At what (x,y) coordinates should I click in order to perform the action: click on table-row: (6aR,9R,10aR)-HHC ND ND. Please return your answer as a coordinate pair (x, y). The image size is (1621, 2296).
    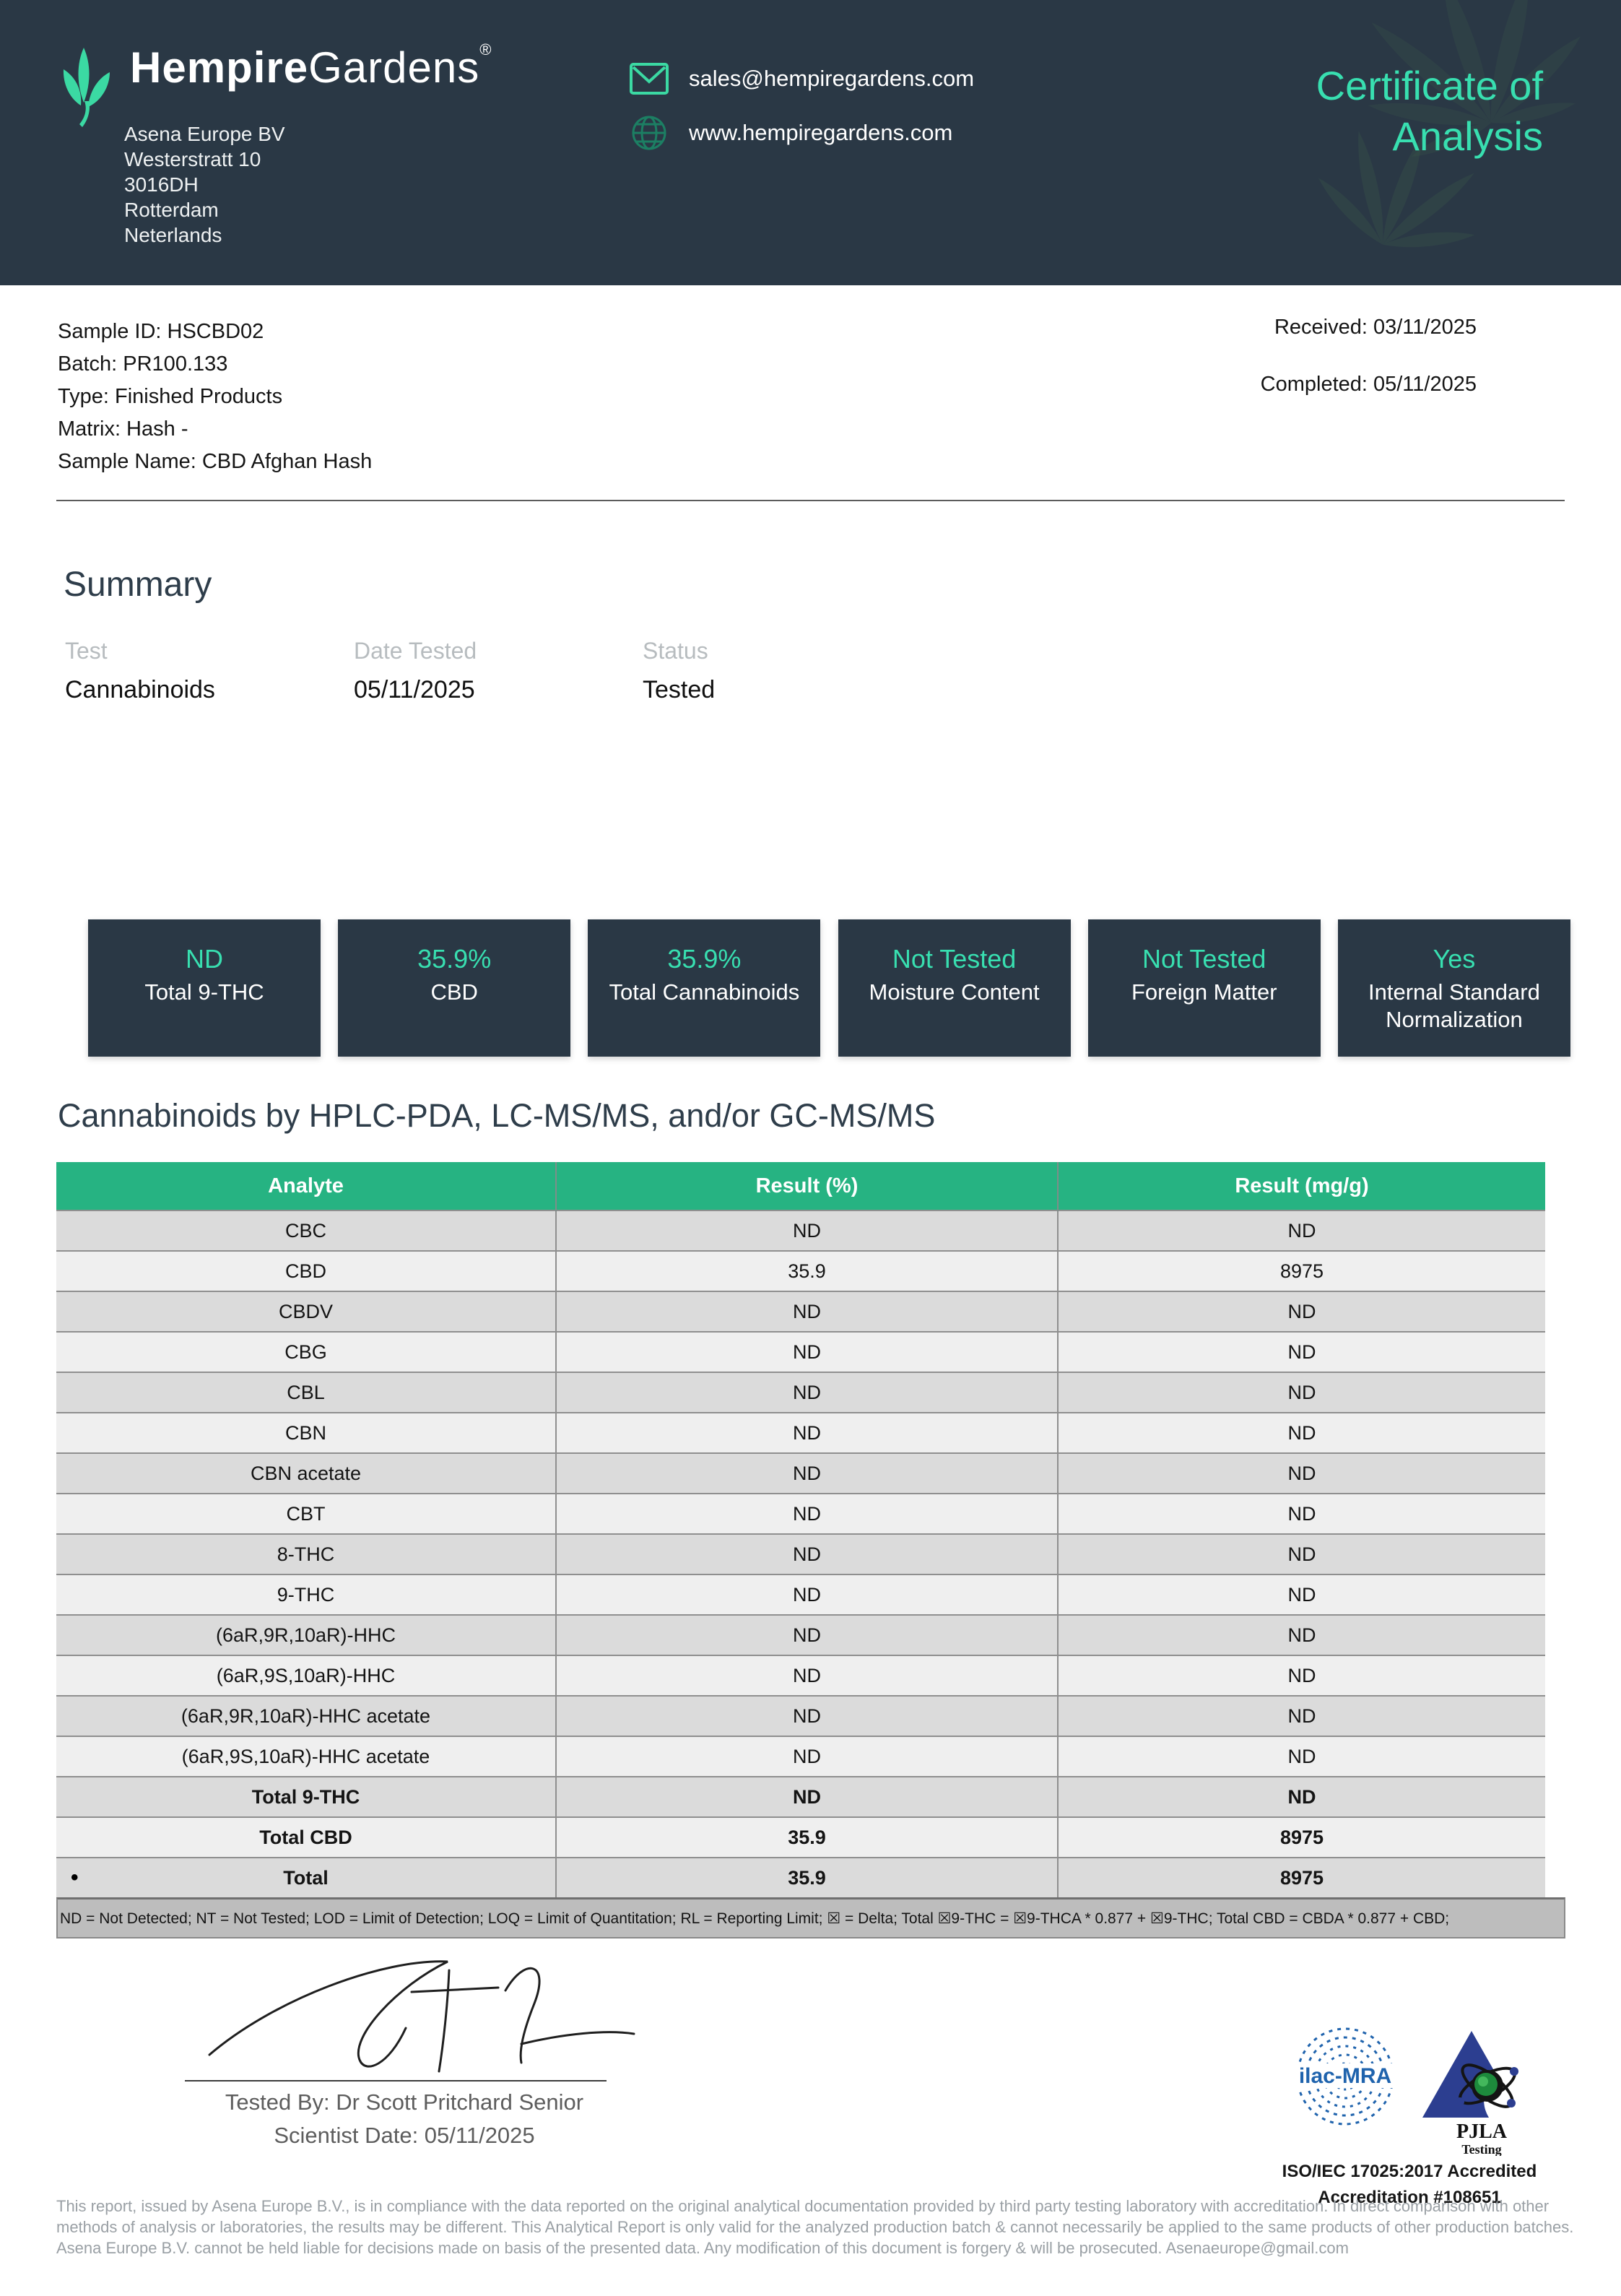
    Looking at the image, I should click on (800, 1634).